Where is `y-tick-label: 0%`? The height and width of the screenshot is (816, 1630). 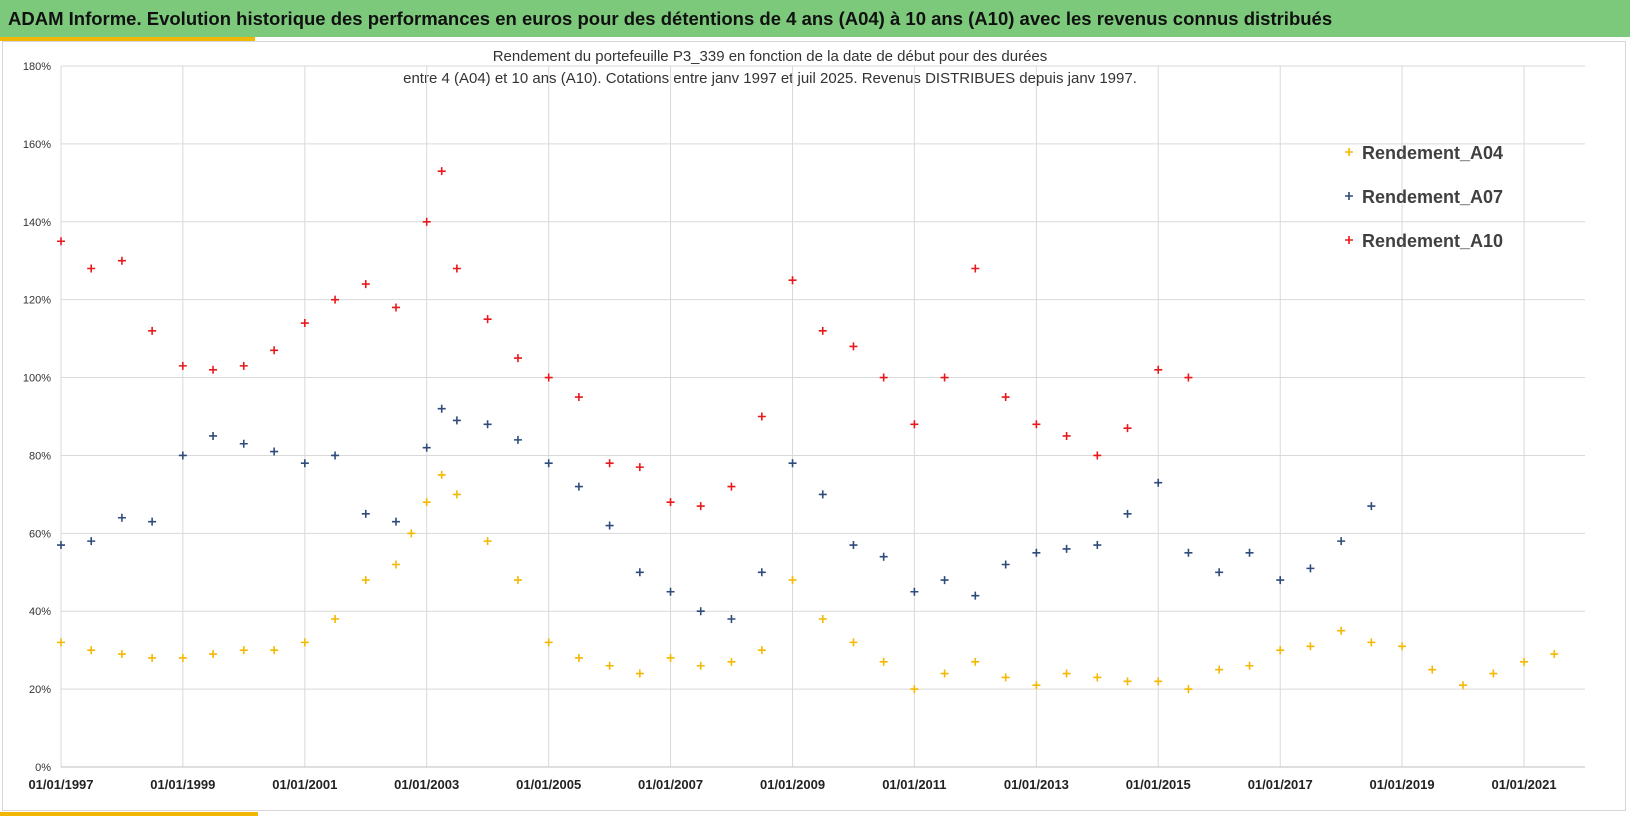
y-tick-label: 0% is located at coordinates (43, 768).